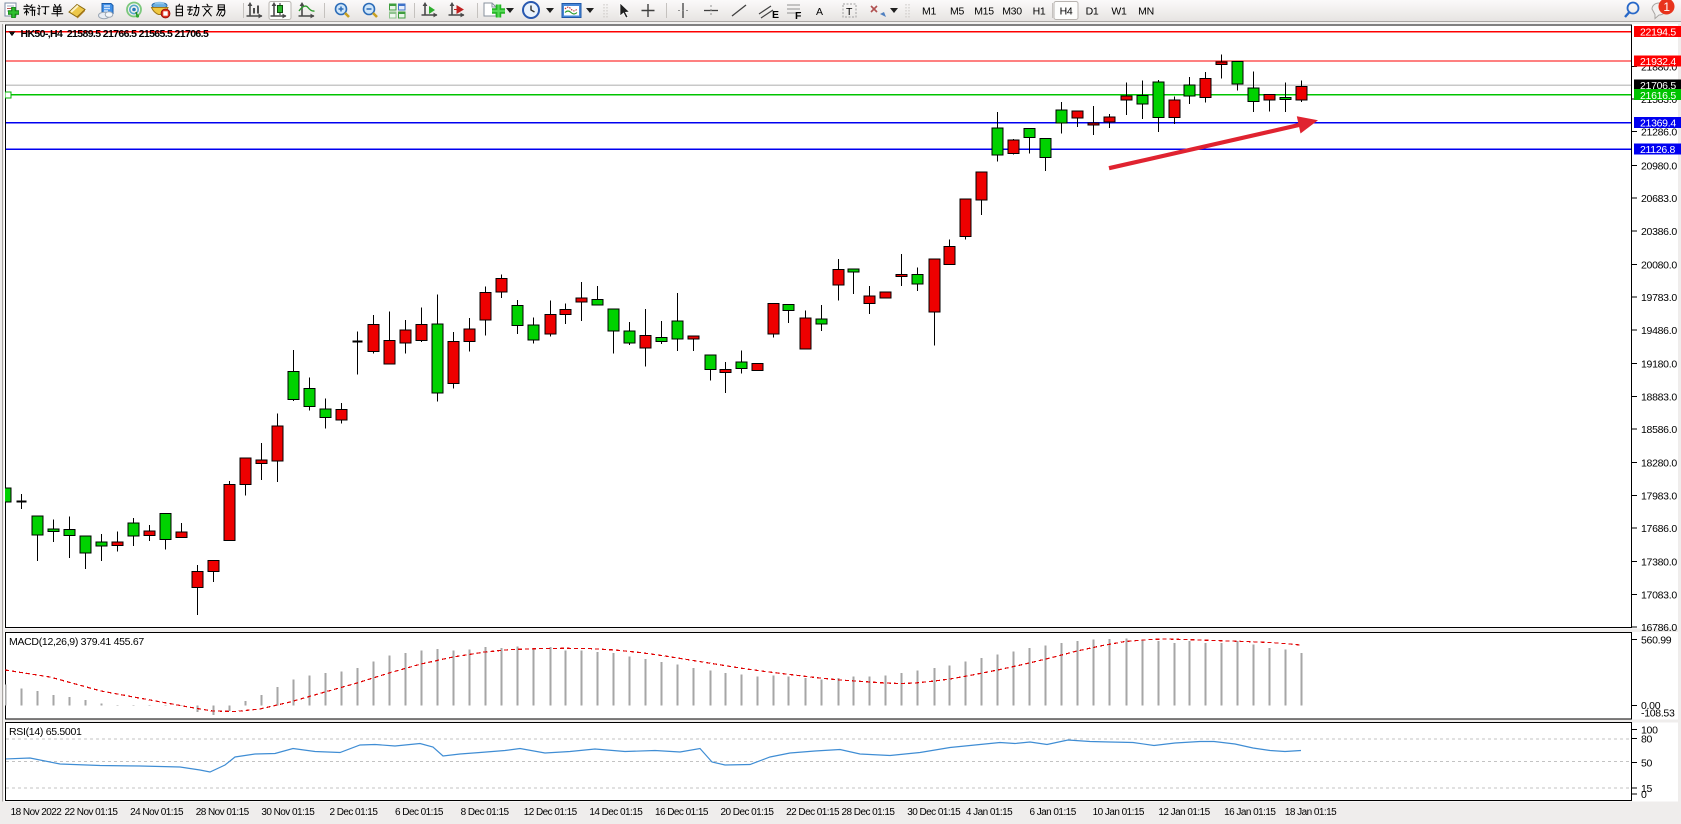 The height and width of the screenshot is (824, 1681). I want to click on svg-text: 22194.5, so click(1658, 33).